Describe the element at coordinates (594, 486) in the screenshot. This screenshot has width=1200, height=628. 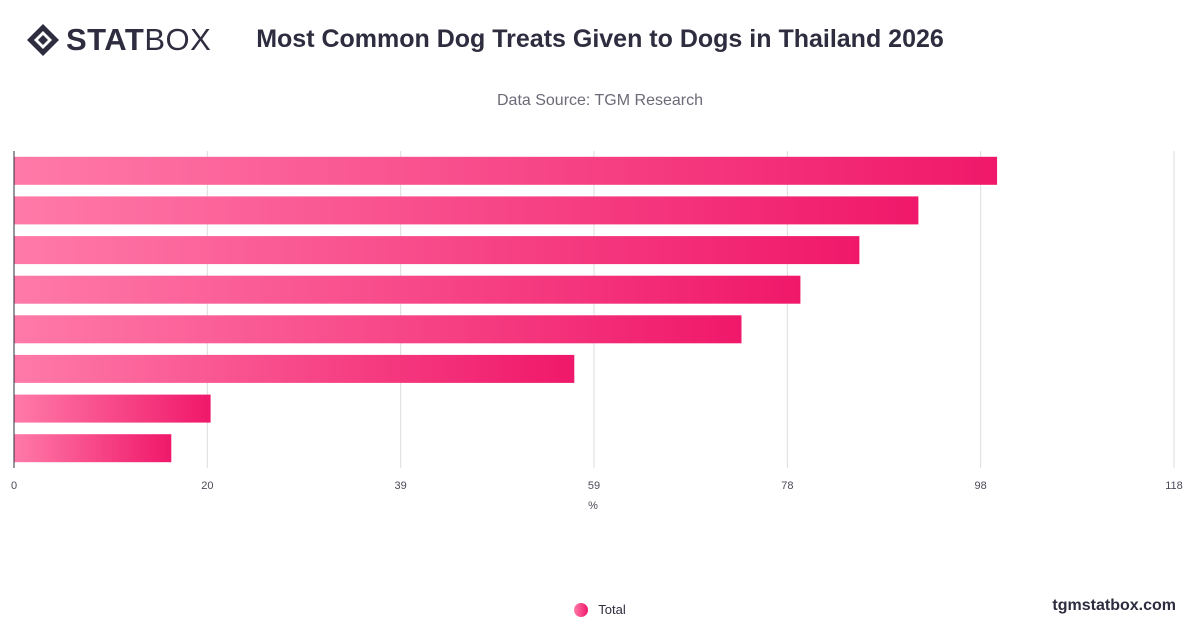
I see `x-tick-label: 59` at that location.